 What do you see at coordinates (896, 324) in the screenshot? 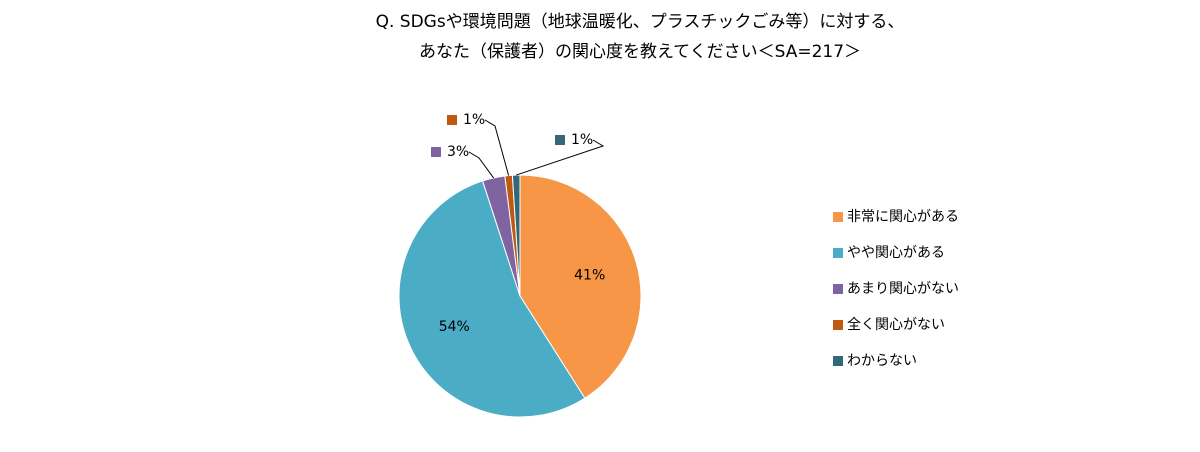
I see `legend-label: 全く関心がない` at bounding box center [896, 324].